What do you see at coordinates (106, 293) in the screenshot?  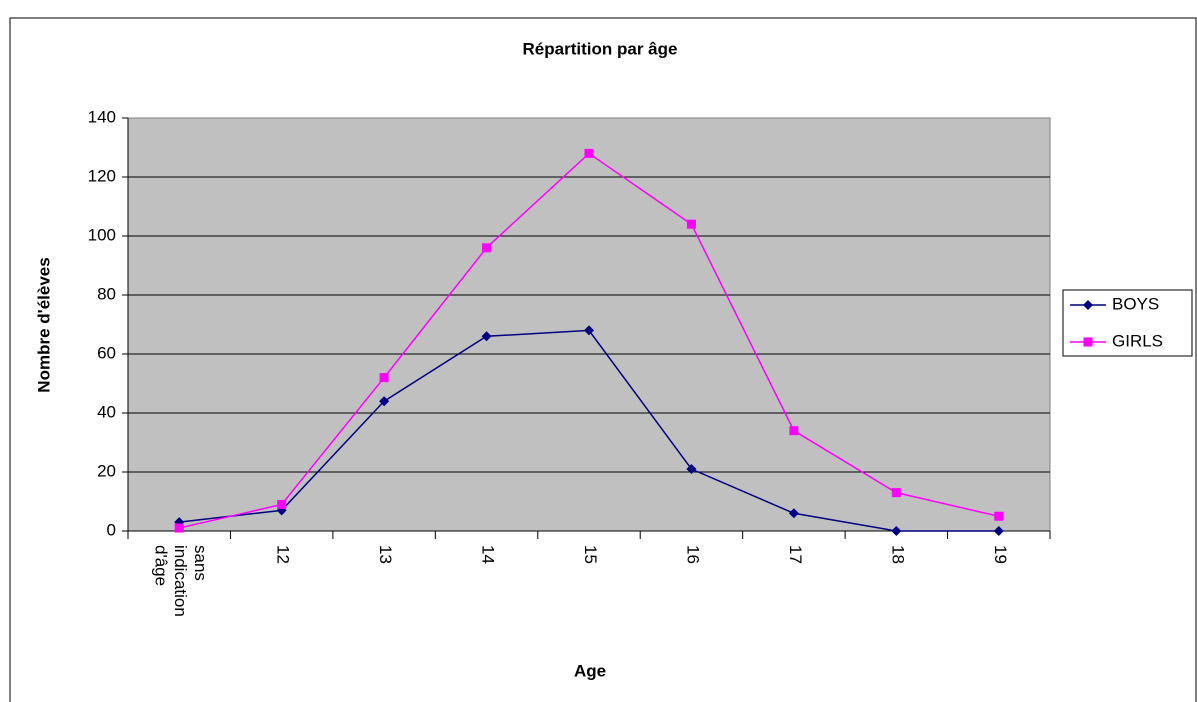 I see `y-tick-label: 80` at bounding box center [106, 293].